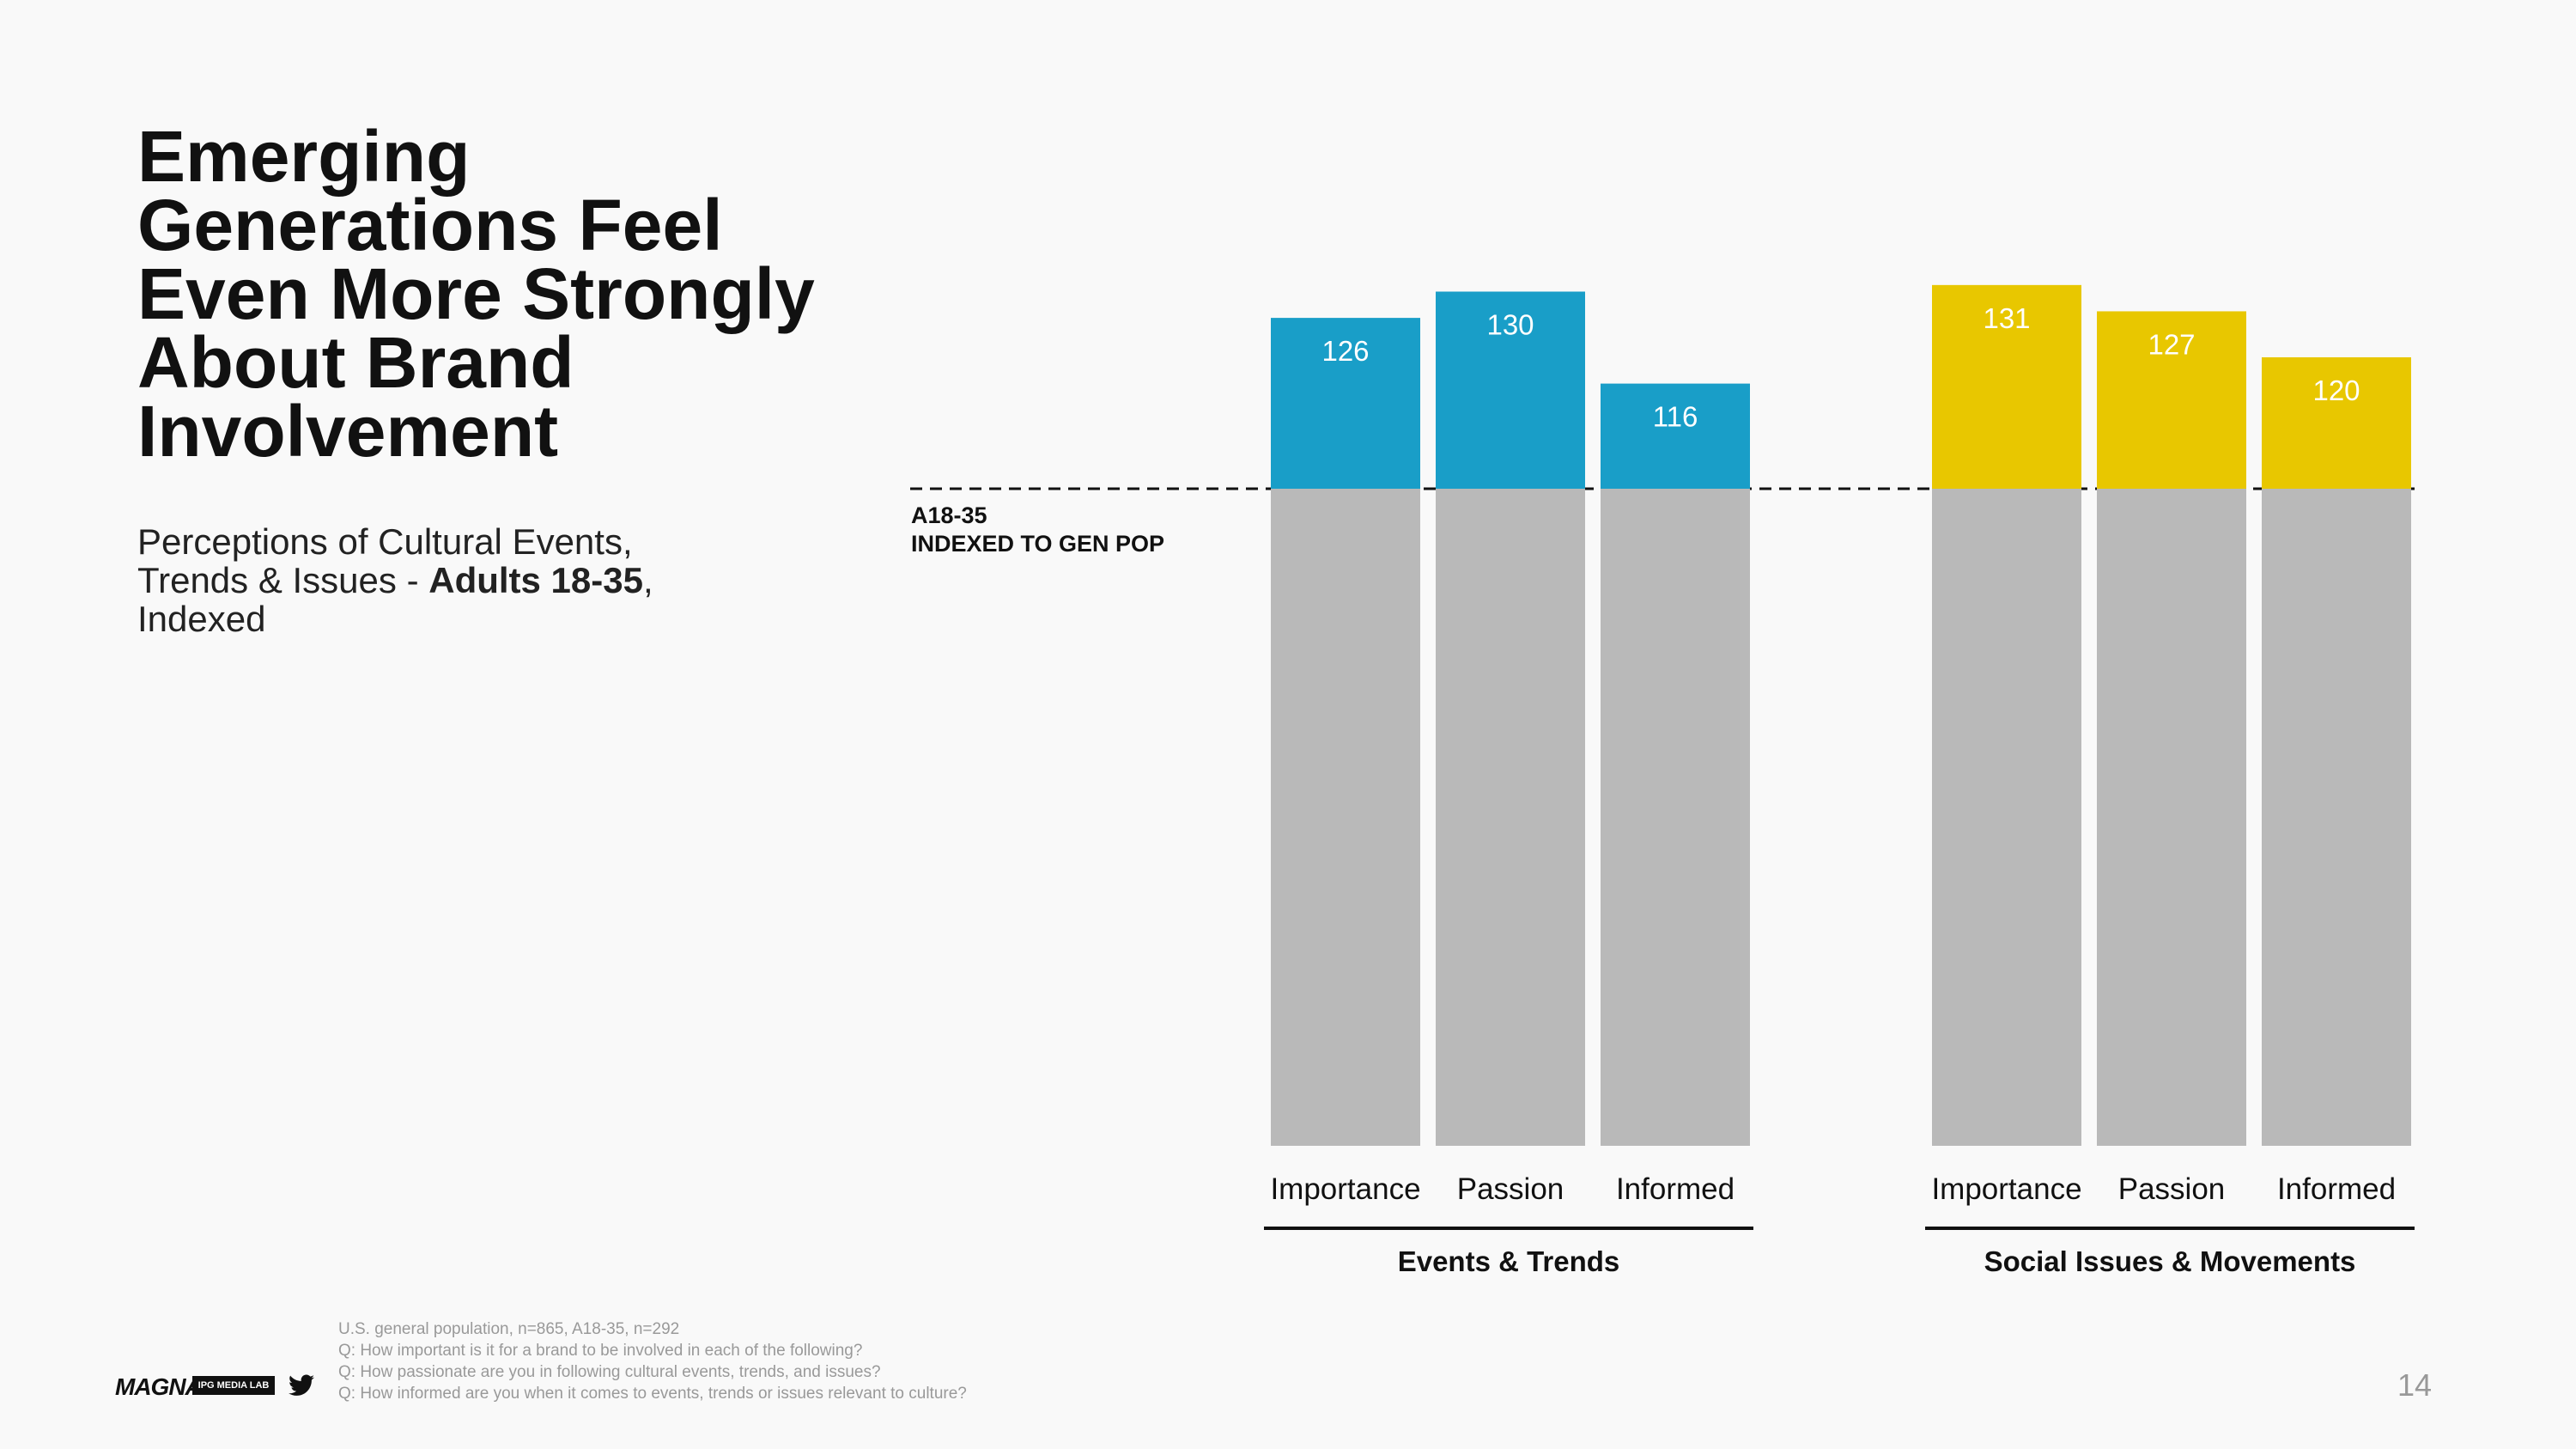 This screenshot has width=2576, height=1449. What do you see at coordinates (301, 1385) in the screenshot?
I see `twitter-icon` at bounding box center [301, 1385].